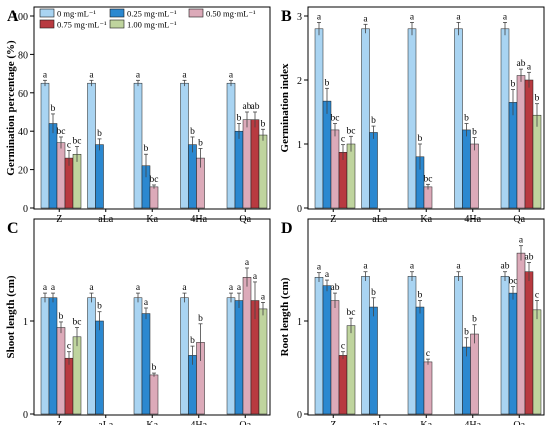  What do you see at coordinates (299, 81) in the screenshot?
I see `y-tick-label: 2` at bounding box center [299, 81].